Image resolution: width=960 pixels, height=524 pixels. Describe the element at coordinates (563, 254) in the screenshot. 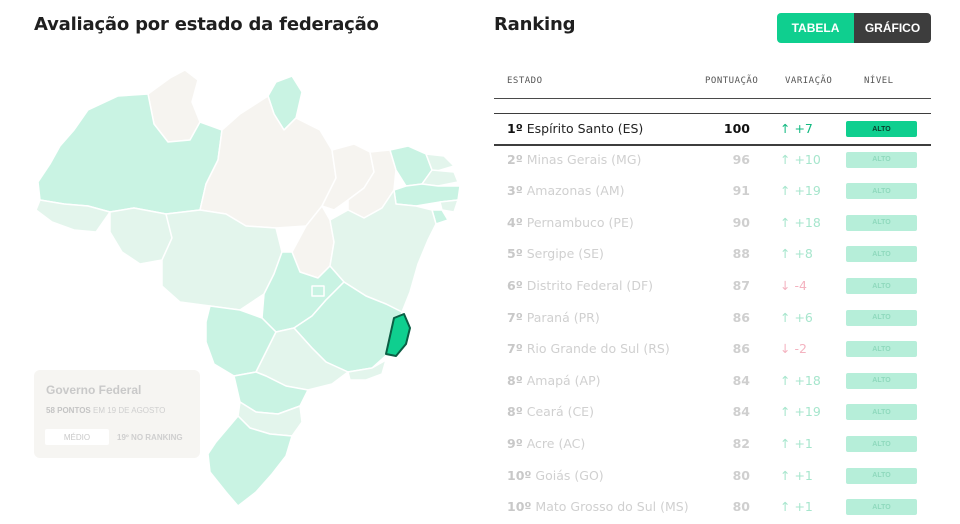

I see `row-state: Sergipe (SE)` at that location.